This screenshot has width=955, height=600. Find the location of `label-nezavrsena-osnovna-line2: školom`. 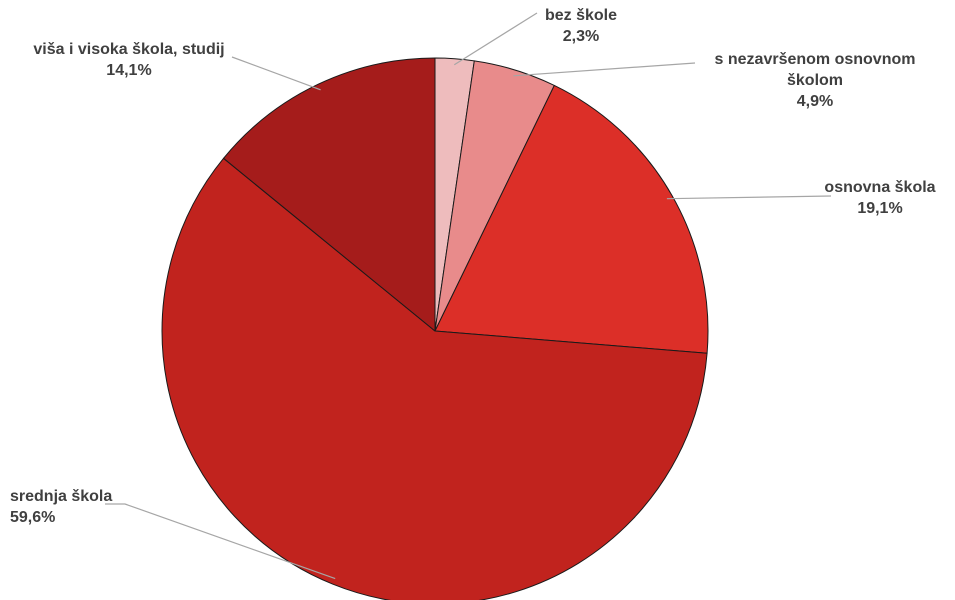

label-nezavrsena-osnovna-line2: školom is located at coordinates (815, 80).